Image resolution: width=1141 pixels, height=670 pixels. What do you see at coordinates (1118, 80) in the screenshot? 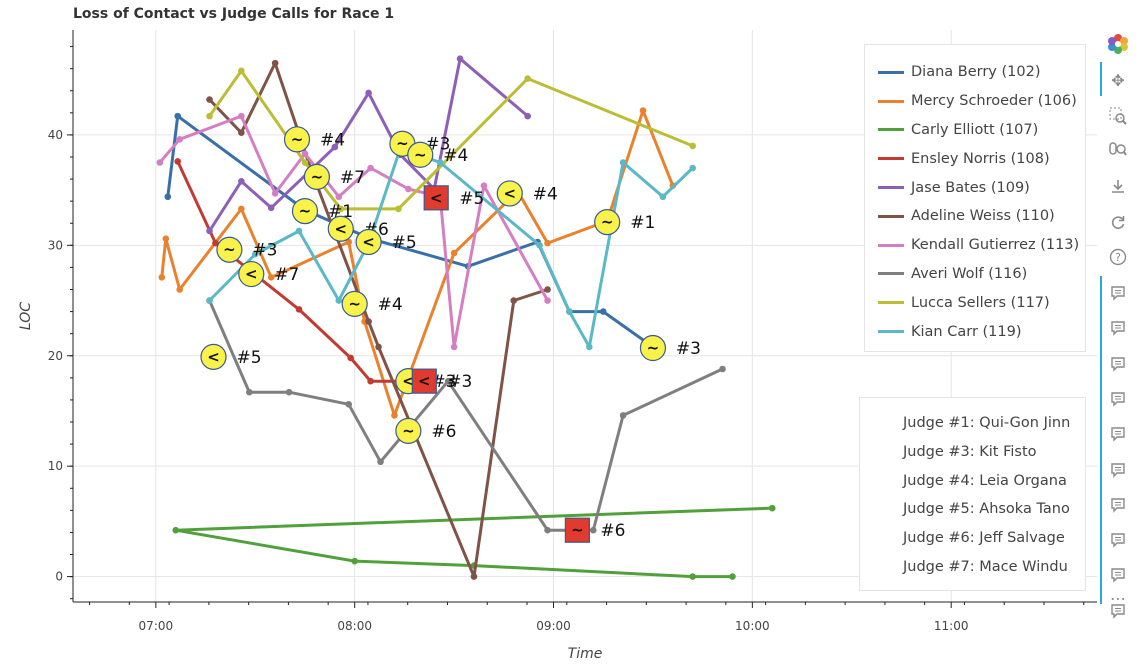
I see `pan-icon: ✥` at bounding box center [1118, 80].